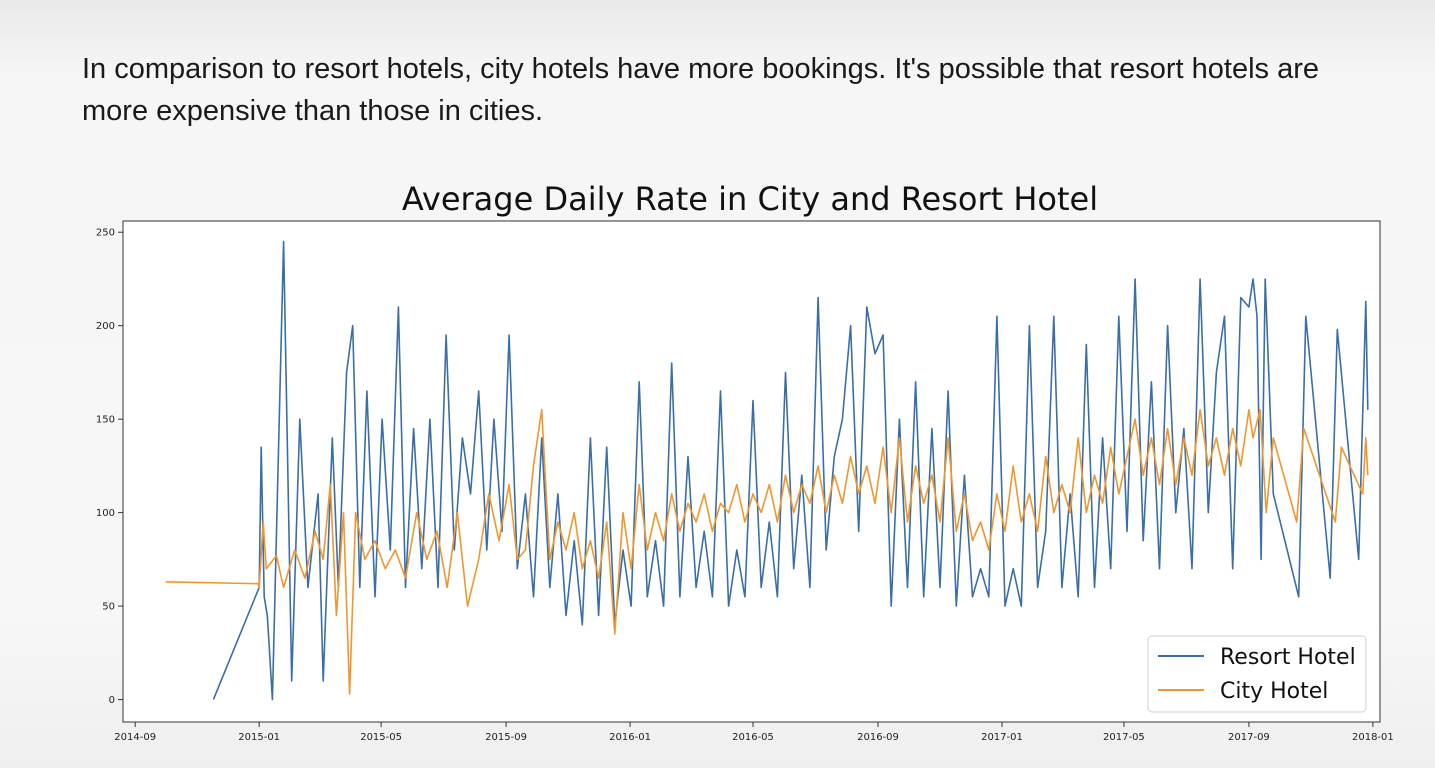 Image resolution: width=1435 pixels, height=768 pixels. Describe the element at coordinates (1288, 657) in the screenshot. I see `legend-label-resort: Resort Hotel` at that location.